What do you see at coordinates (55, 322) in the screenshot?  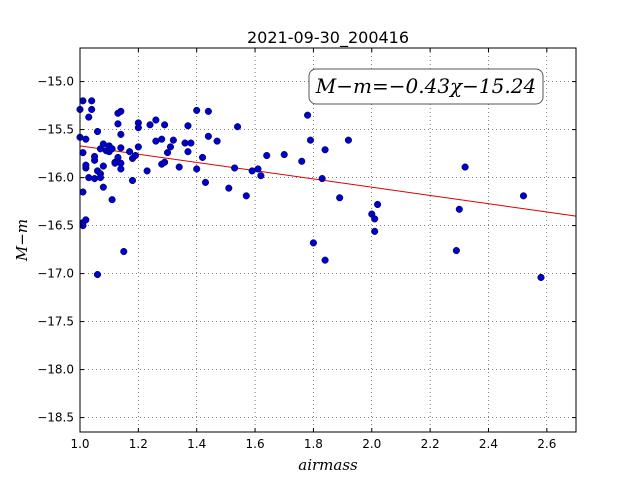 I see `y-tick-label: −17.5` at bounding box center [55, 322].